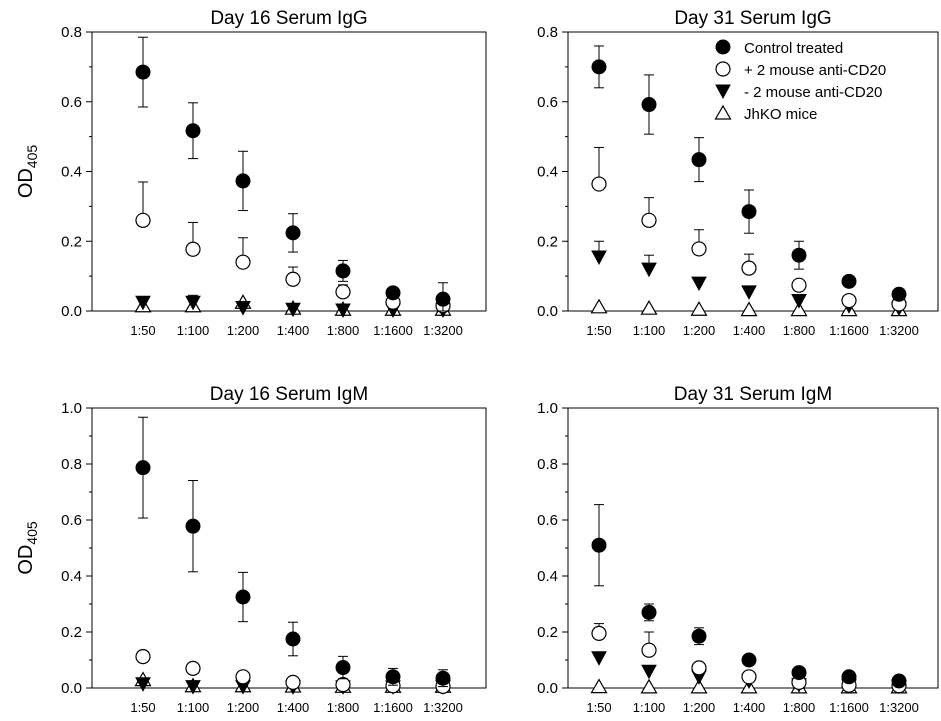  I want to click on y-axis-label: OD405, so click(27, 172).